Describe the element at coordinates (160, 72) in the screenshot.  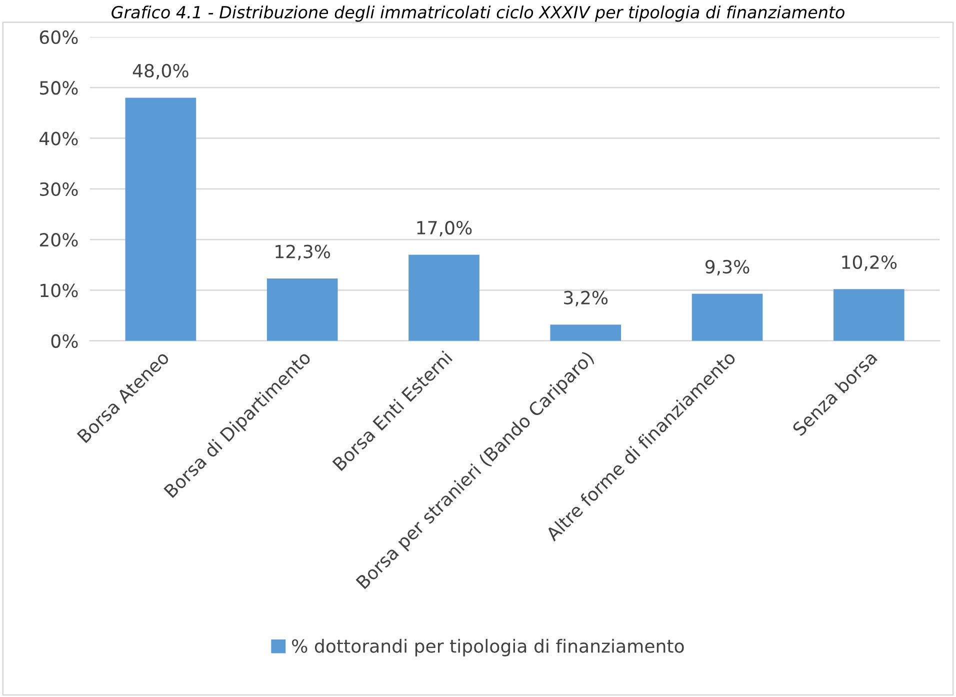
I see `data-label: 48,0%` at that location.